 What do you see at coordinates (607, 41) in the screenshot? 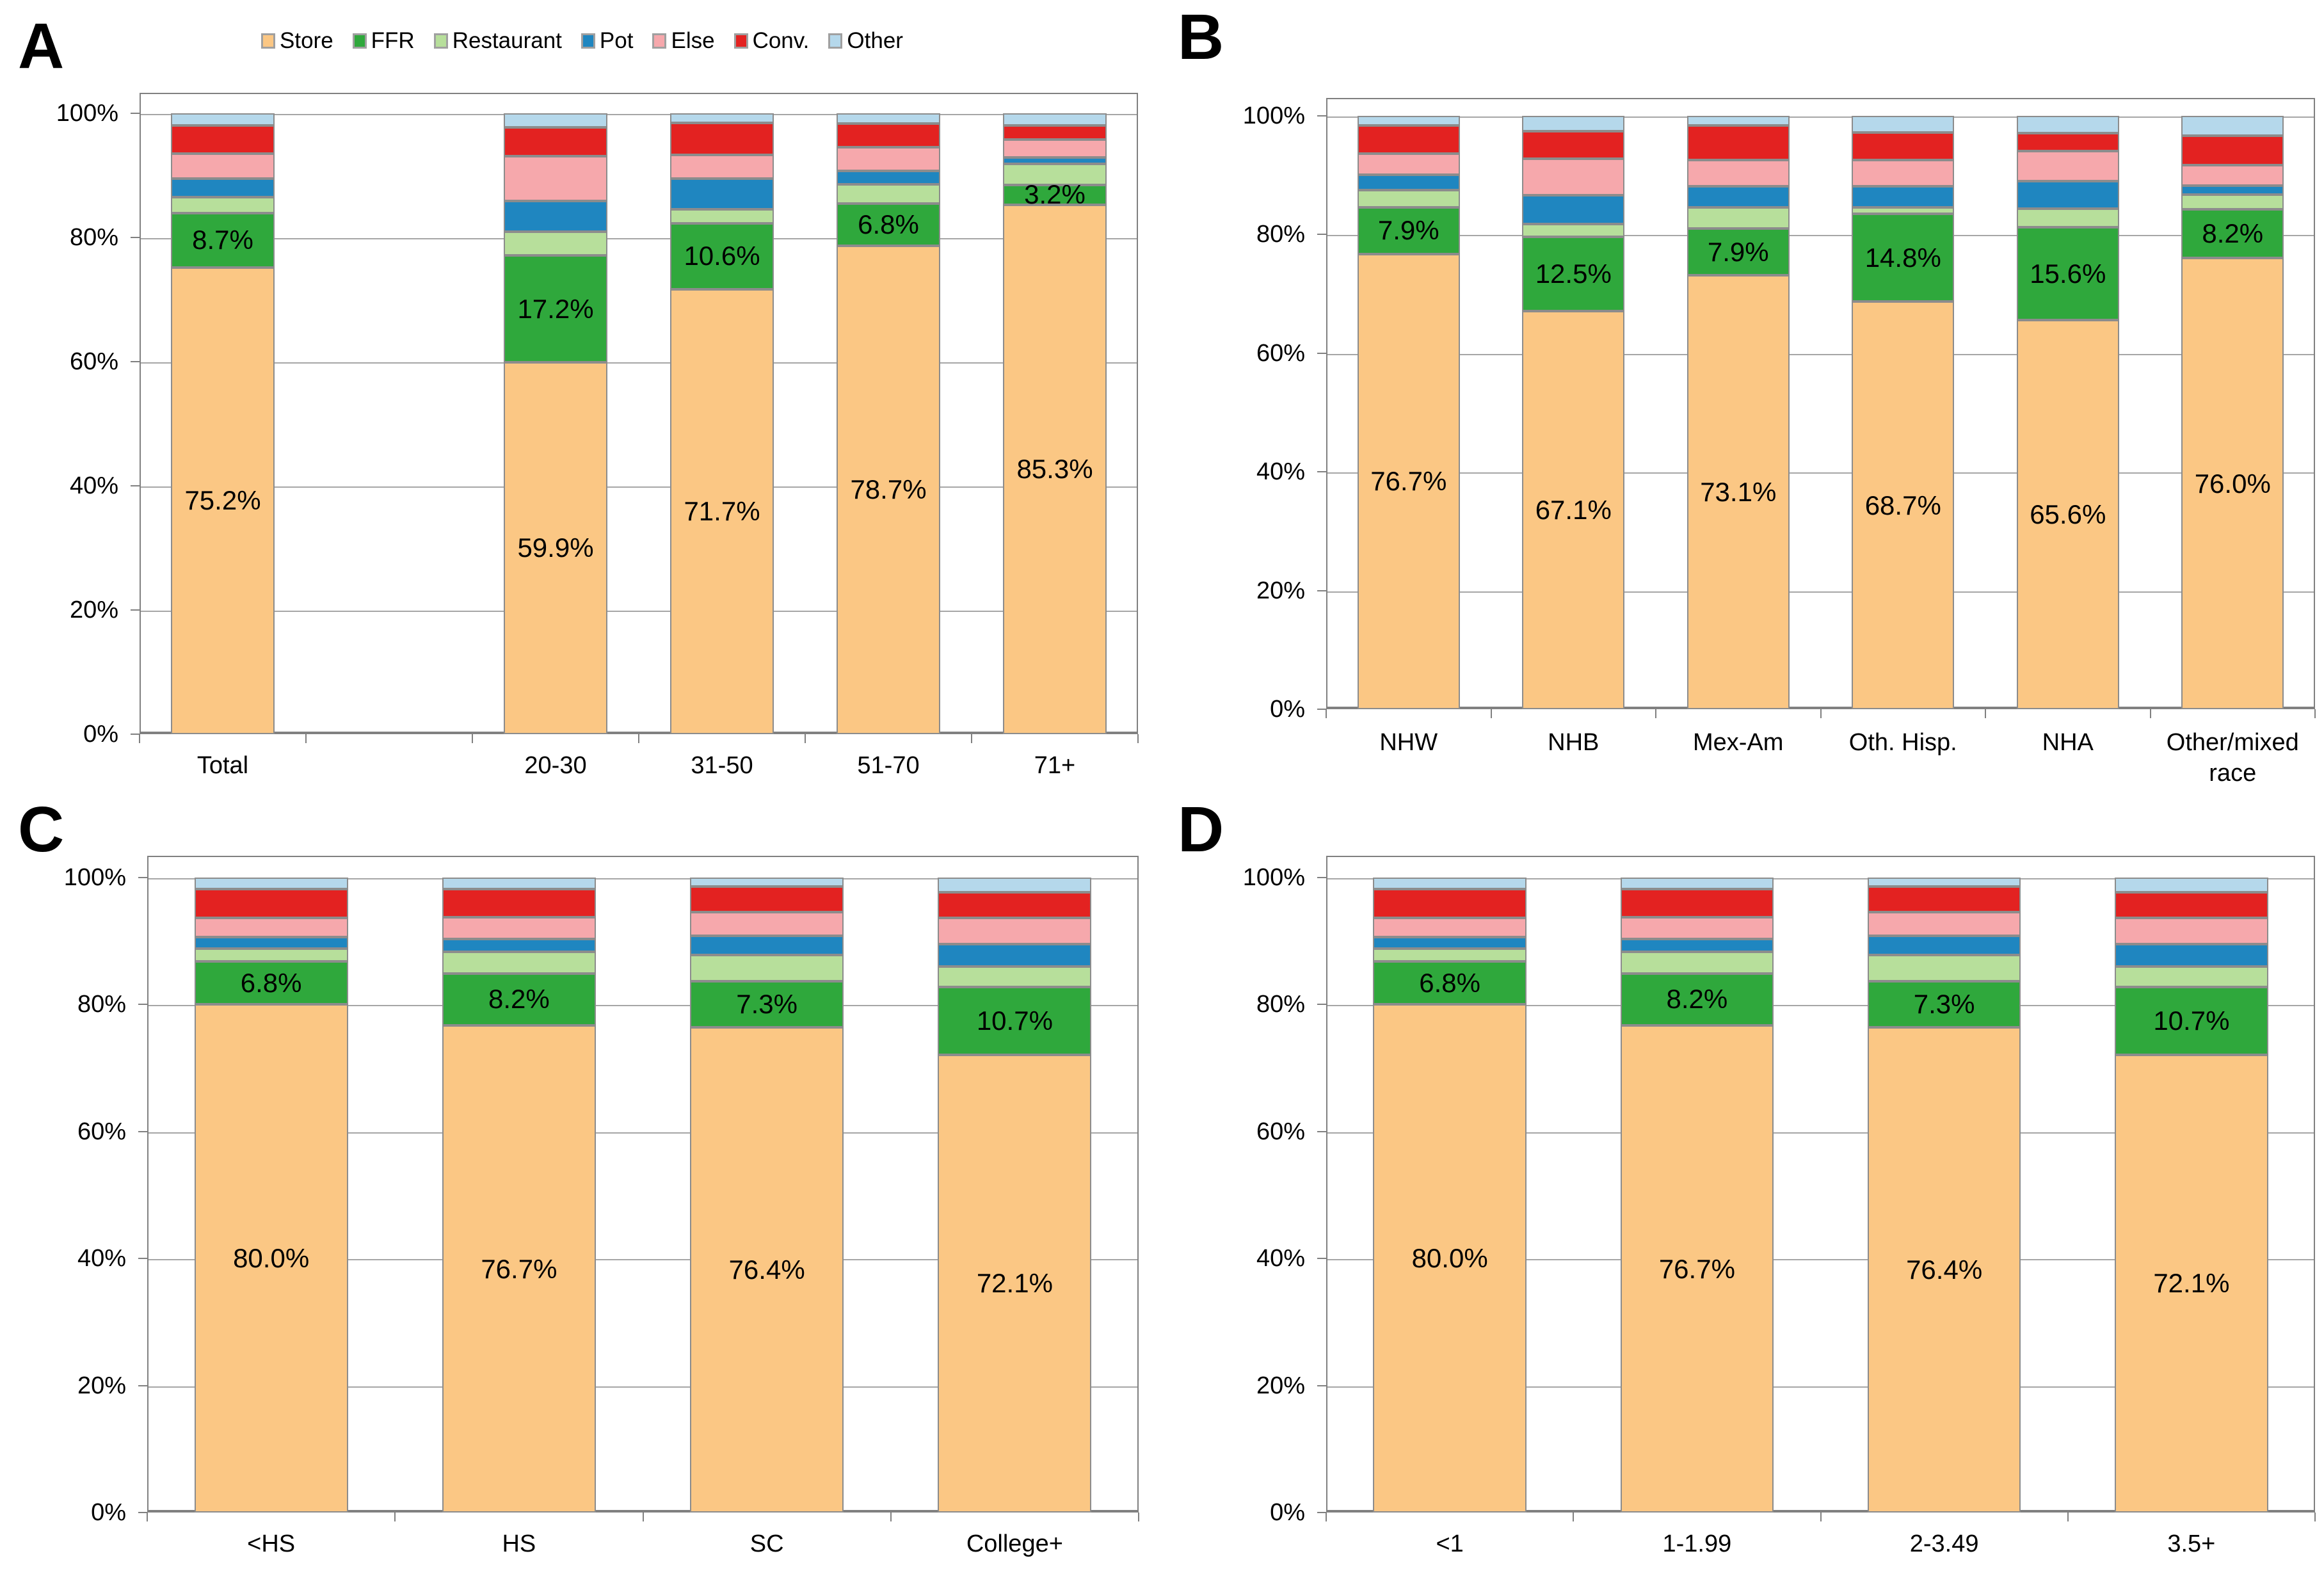
I see `legend-item-pot: Pot` at bounding box center [607, 41].